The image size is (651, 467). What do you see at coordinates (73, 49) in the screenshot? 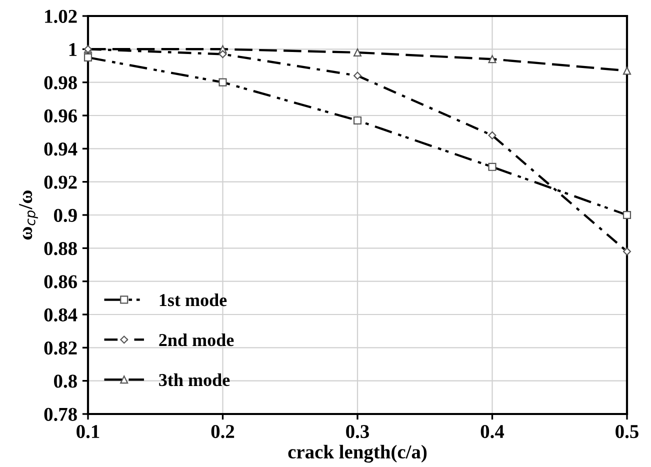
I see `y-tick-label: 1` at bounding box center [73, 49].